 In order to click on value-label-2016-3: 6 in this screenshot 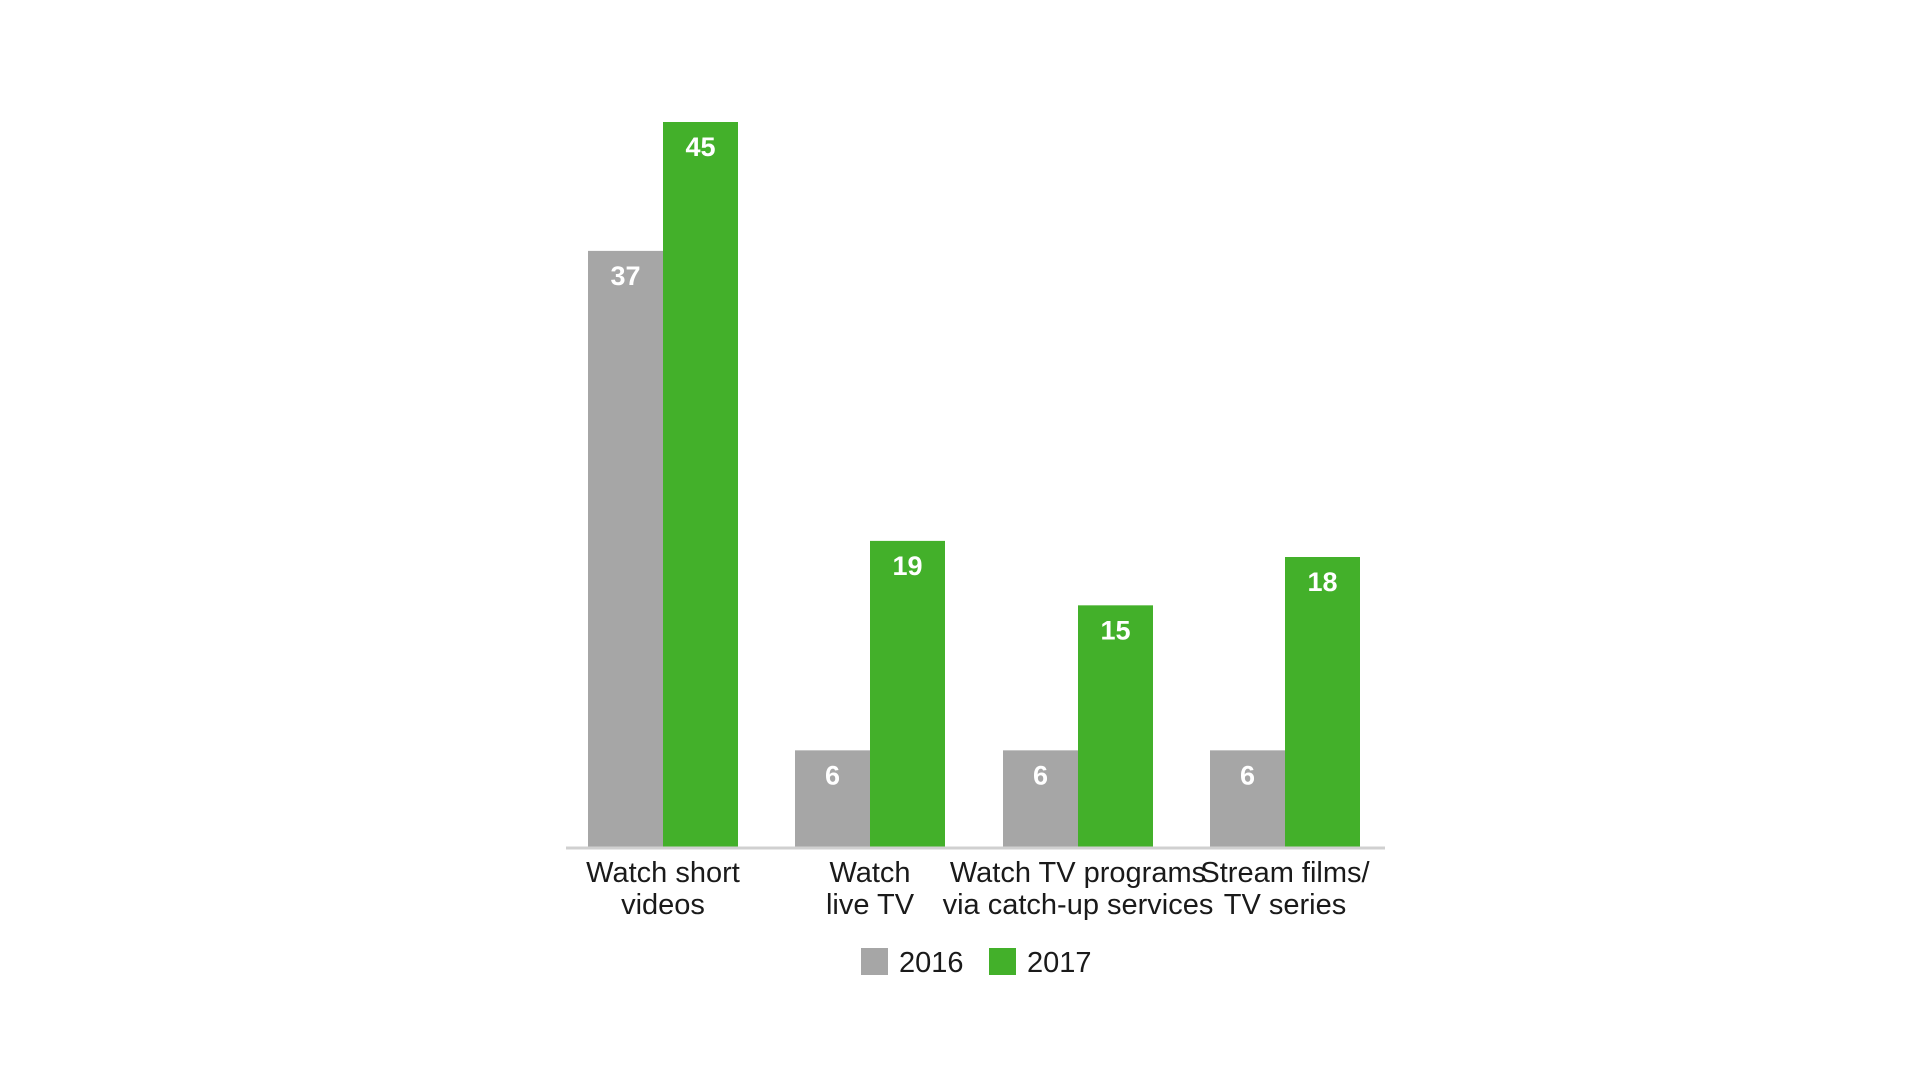, I will do `click(1040, 775)`.